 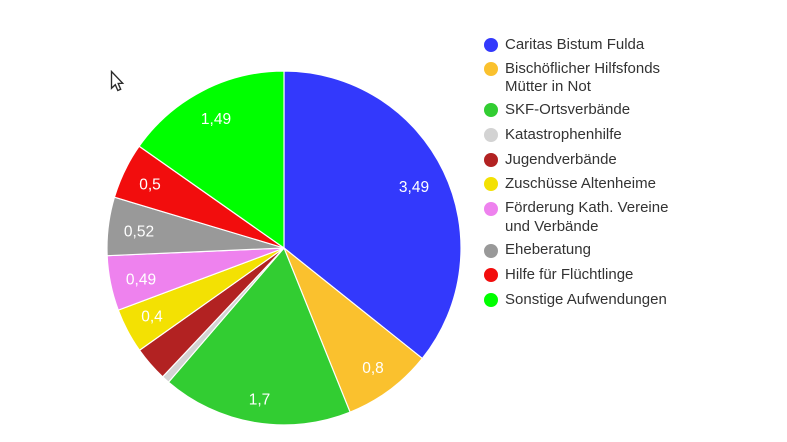 I want to click on svg-text: 0,52, so click(x=139, y=231).